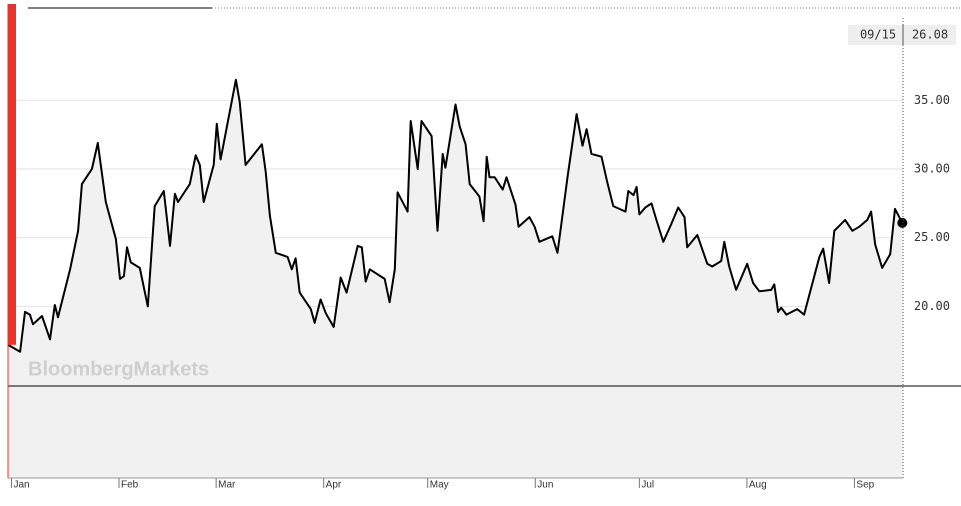 The height and width of the screenshot is (506, 961). What do you see at coordinates (878, 35) in the screenshot?
I see `last-date: 09/15` at bounding box center [878, 35].